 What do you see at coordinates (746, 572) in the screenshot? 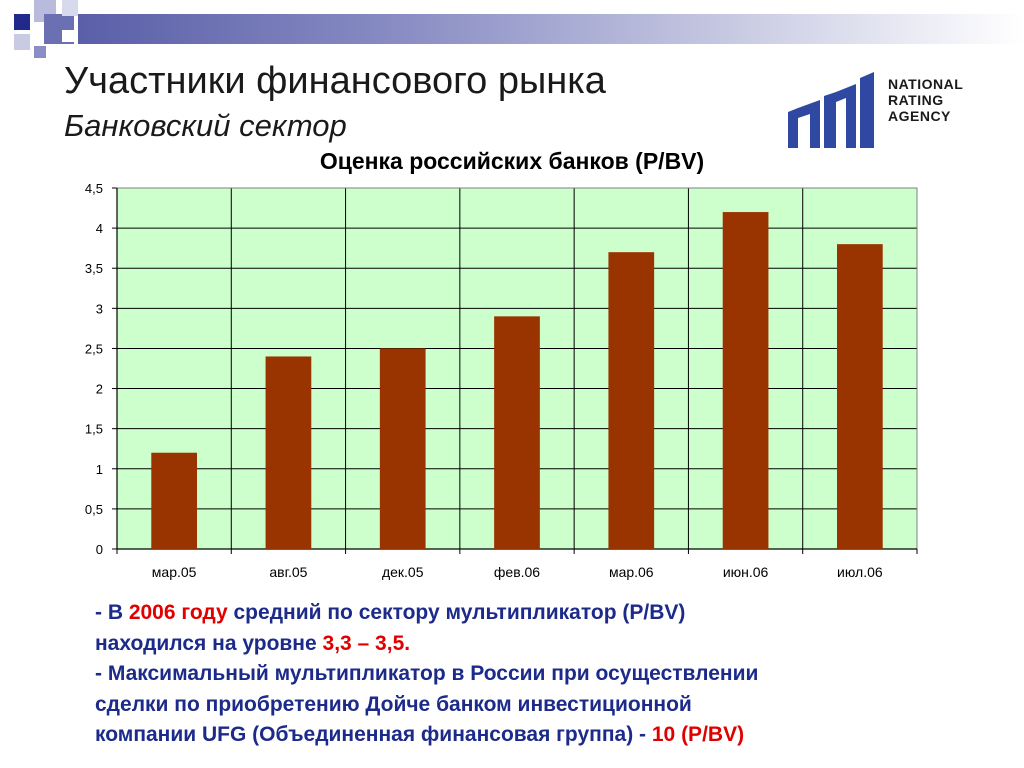
I see `x-tick-label: июн.06` at bounding box center [746, 572].